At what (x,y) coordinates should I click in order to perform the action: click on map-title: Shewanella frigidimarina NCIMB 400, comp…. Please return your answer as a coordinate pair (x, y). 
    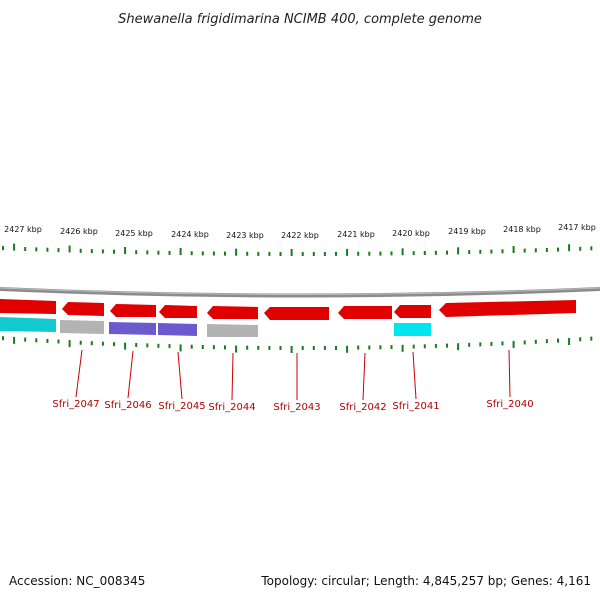
    Looking at the image, I should click on (300, 19).